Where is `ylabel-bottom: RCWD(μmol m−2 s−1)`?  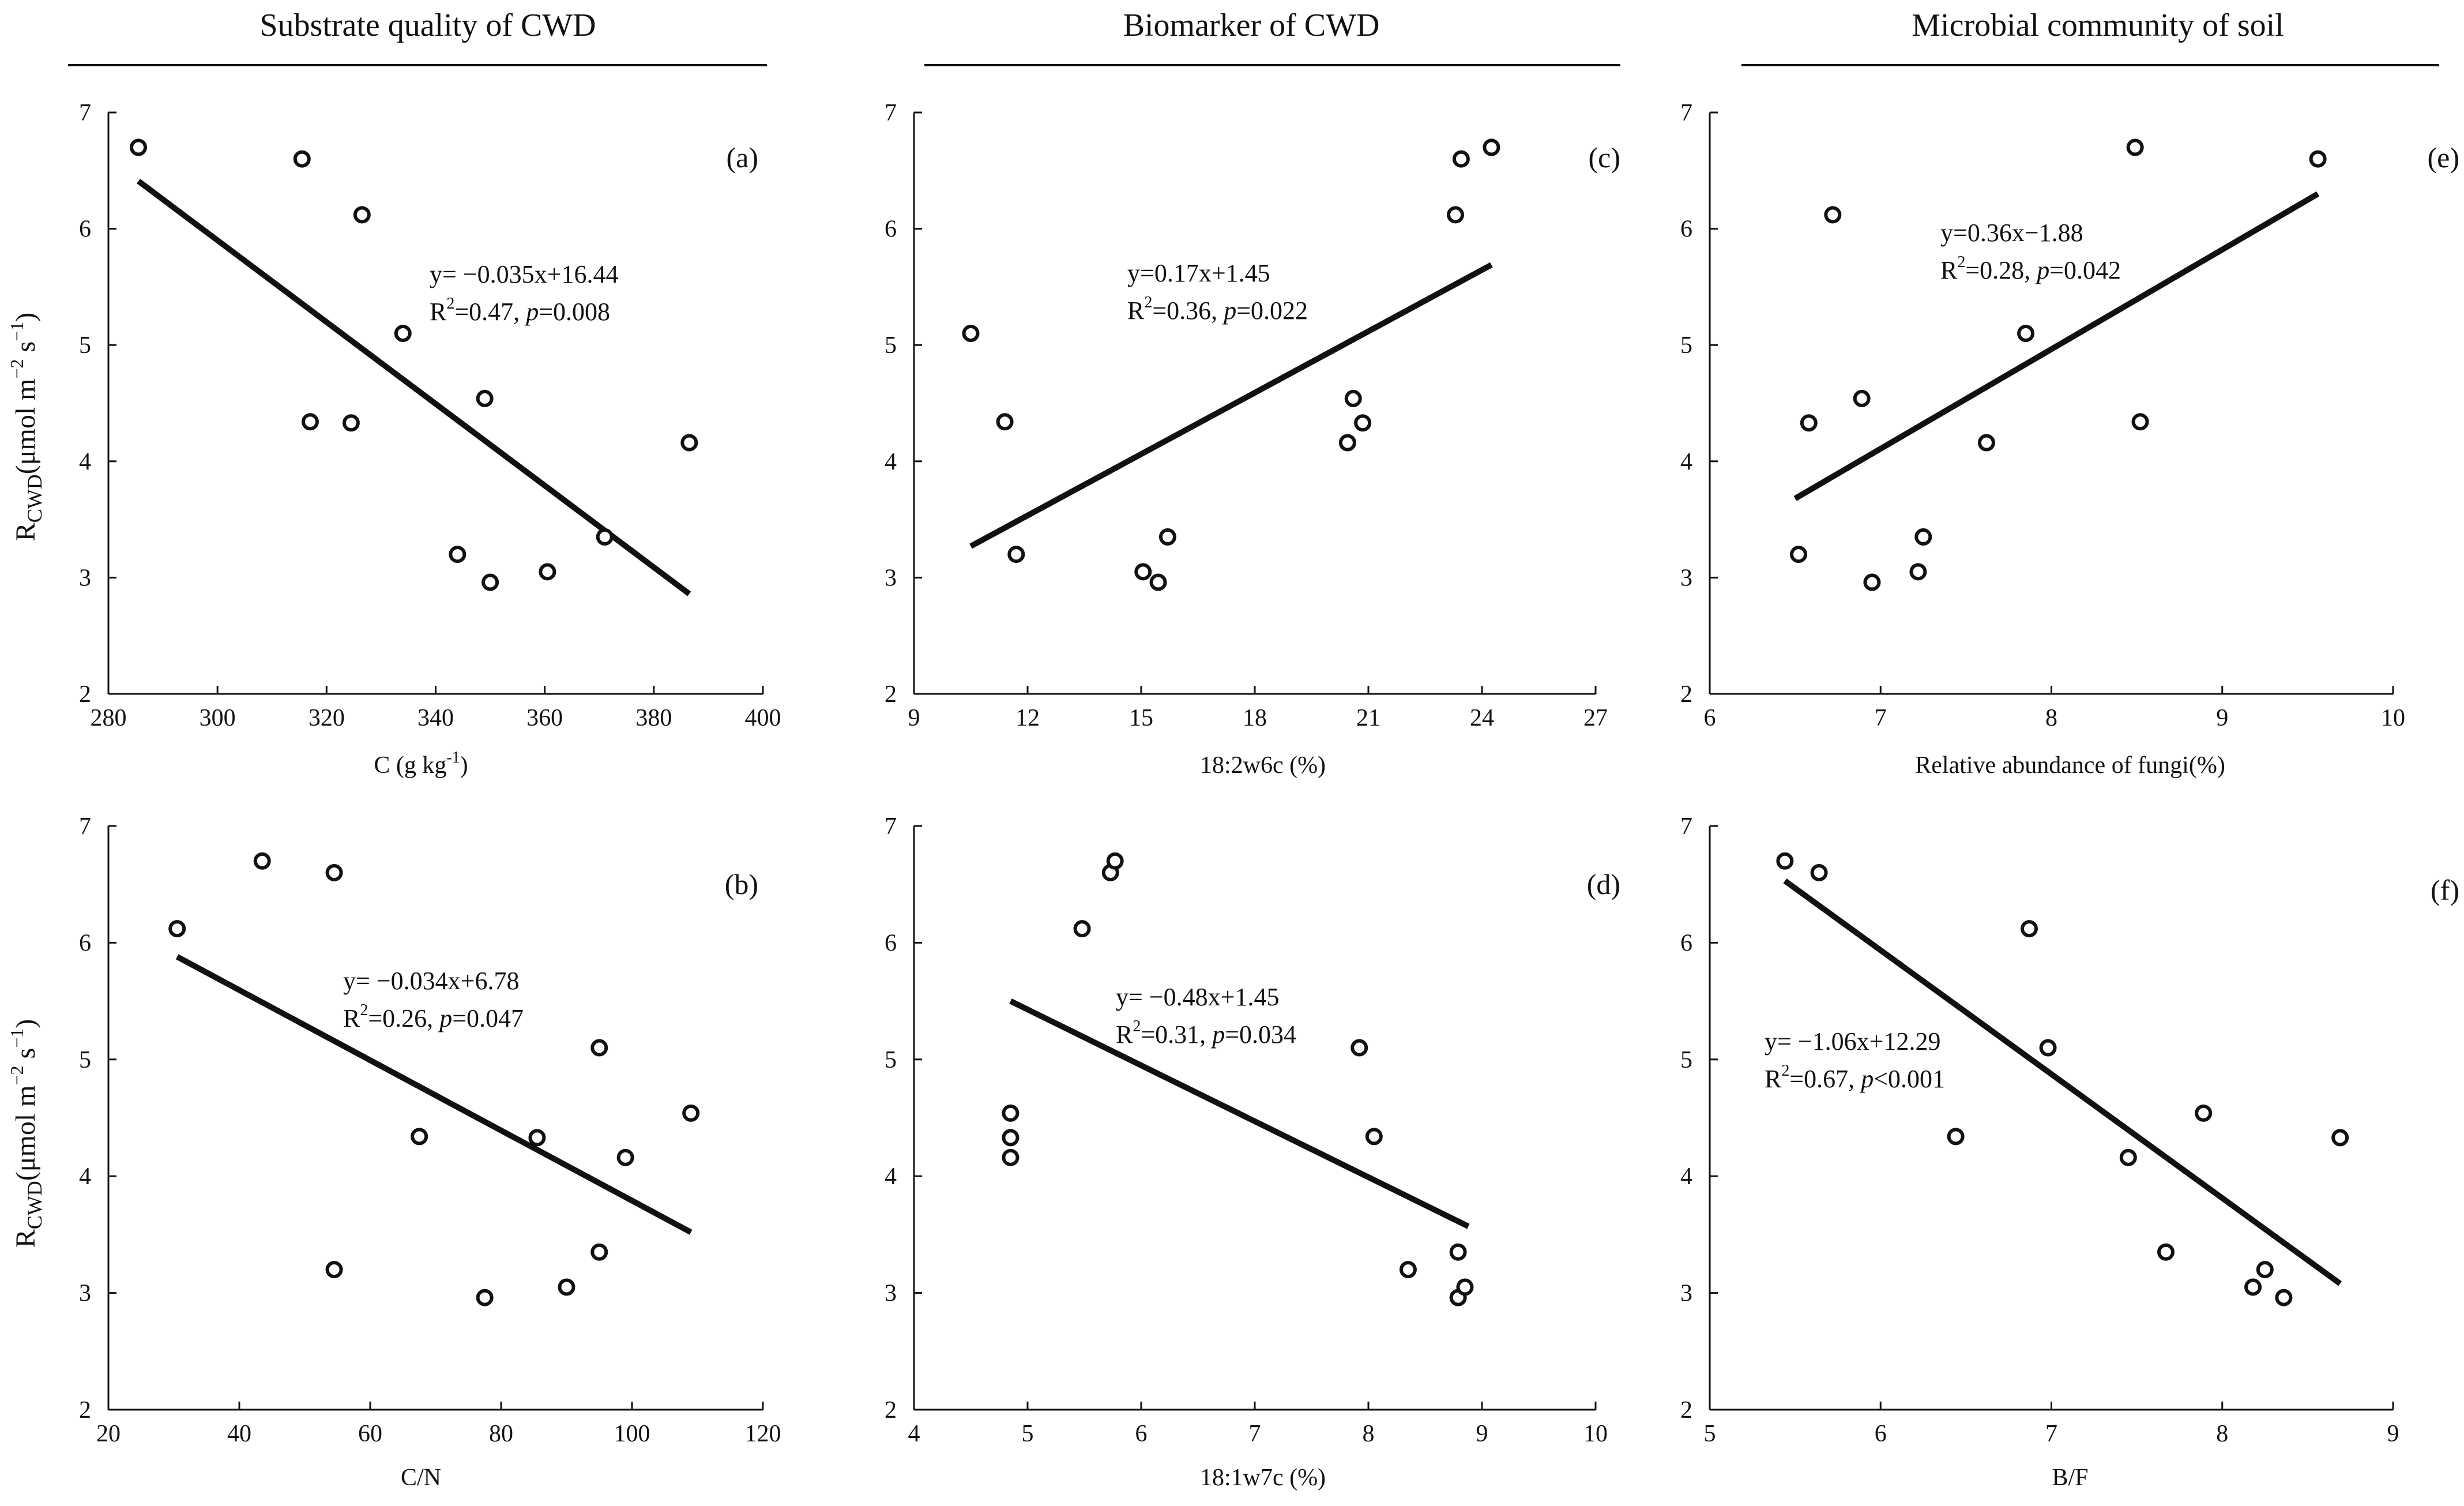
ylabel-bottom: RCWD(μmol m−2 s−1) is located at coordinates (26, 1133).